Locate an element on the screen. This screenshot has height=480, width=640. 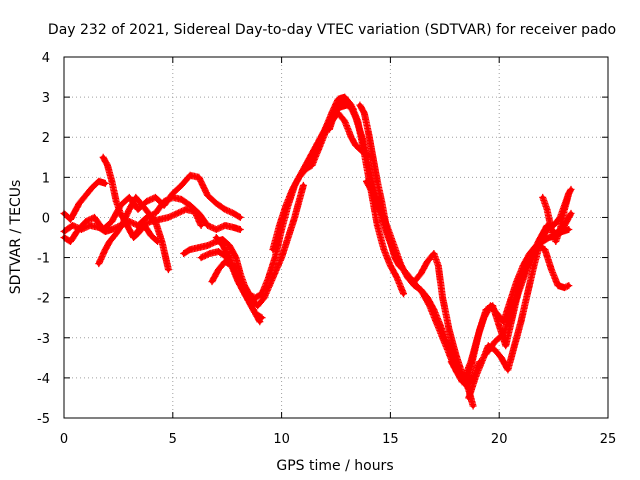
y-tick-label: -5 is located at coordinates (43, 419).